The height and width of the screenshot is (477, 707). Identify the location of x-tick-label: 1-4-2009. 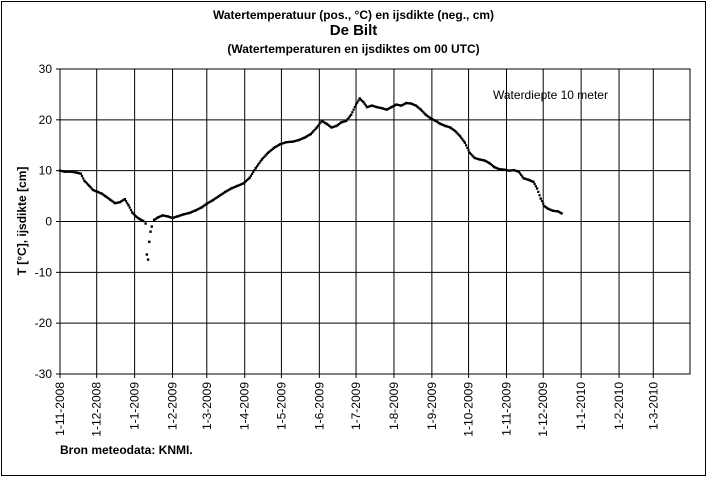
(245, 406).